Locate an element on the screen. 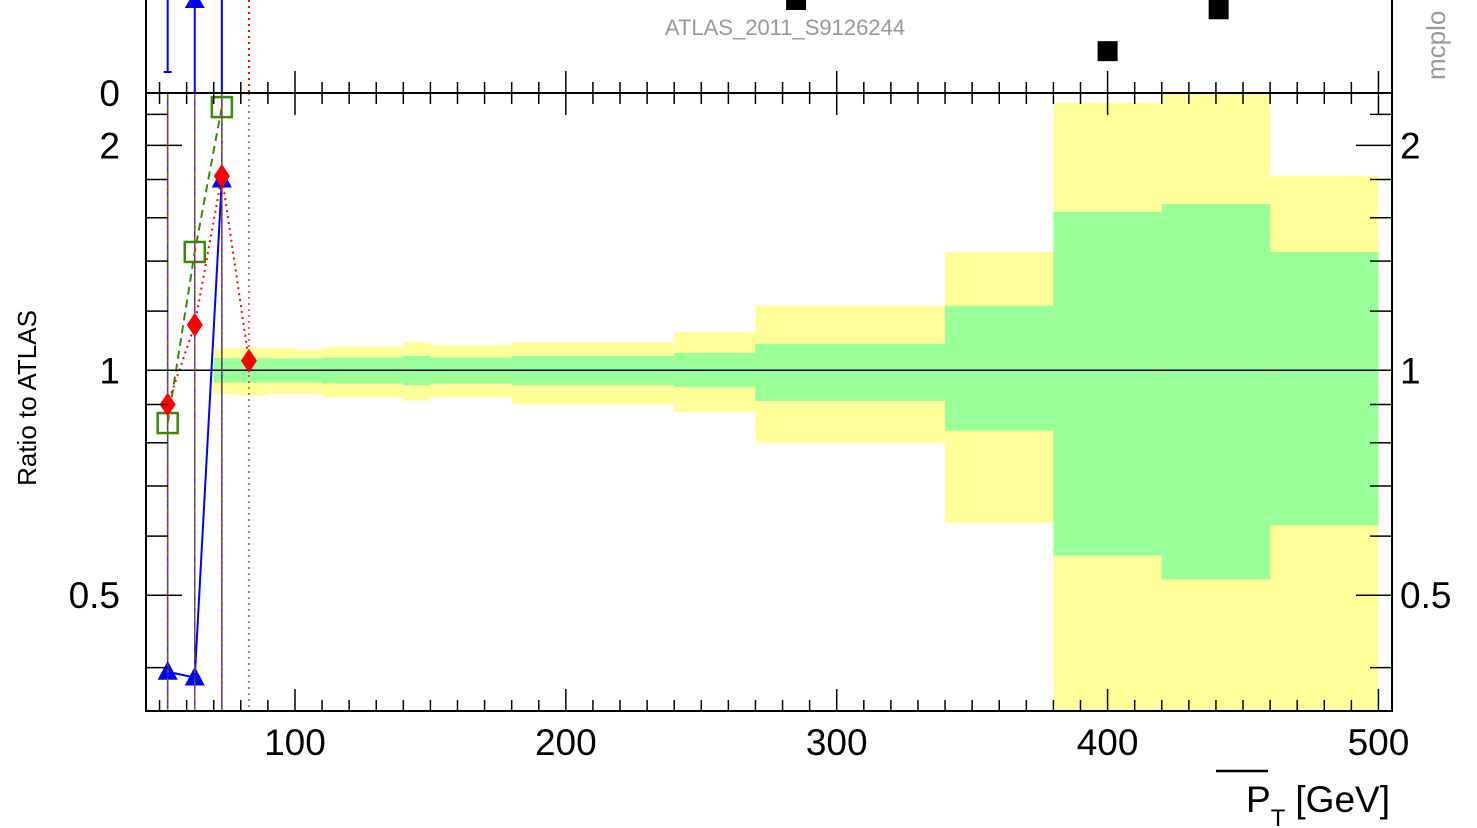 Image resolution: width=1477 pixels, height=828 pixels. y-tick-label: 1 is located at coordinates (109, 370).